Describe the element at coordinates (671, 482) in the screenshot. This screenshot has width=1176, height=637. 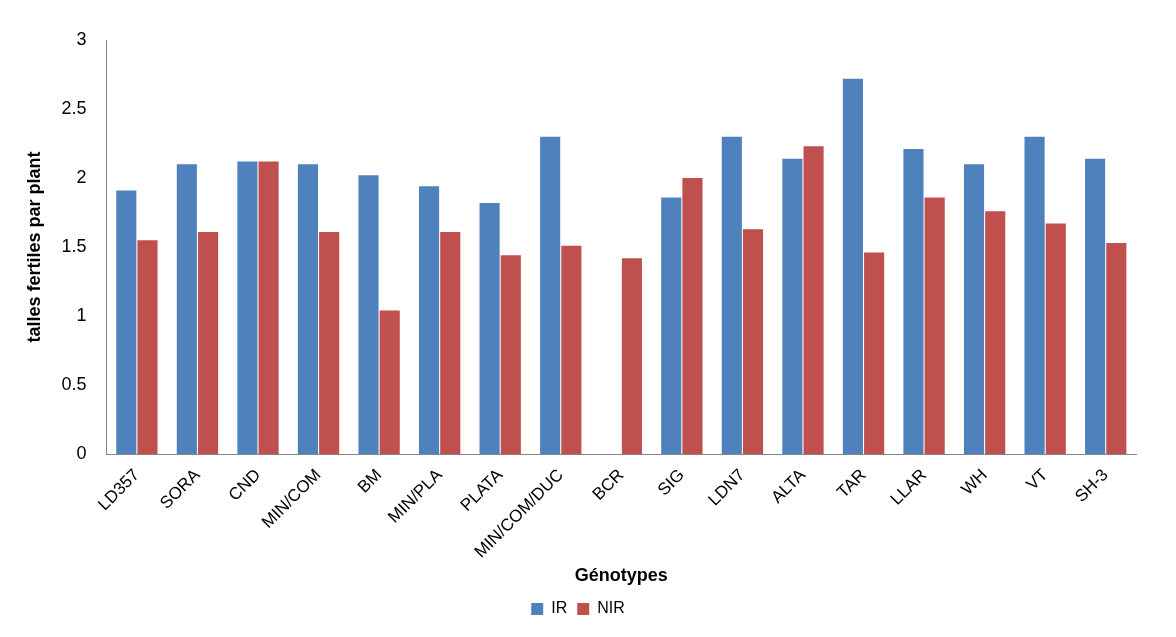
I see `x-tick-label: SIG` at that location.